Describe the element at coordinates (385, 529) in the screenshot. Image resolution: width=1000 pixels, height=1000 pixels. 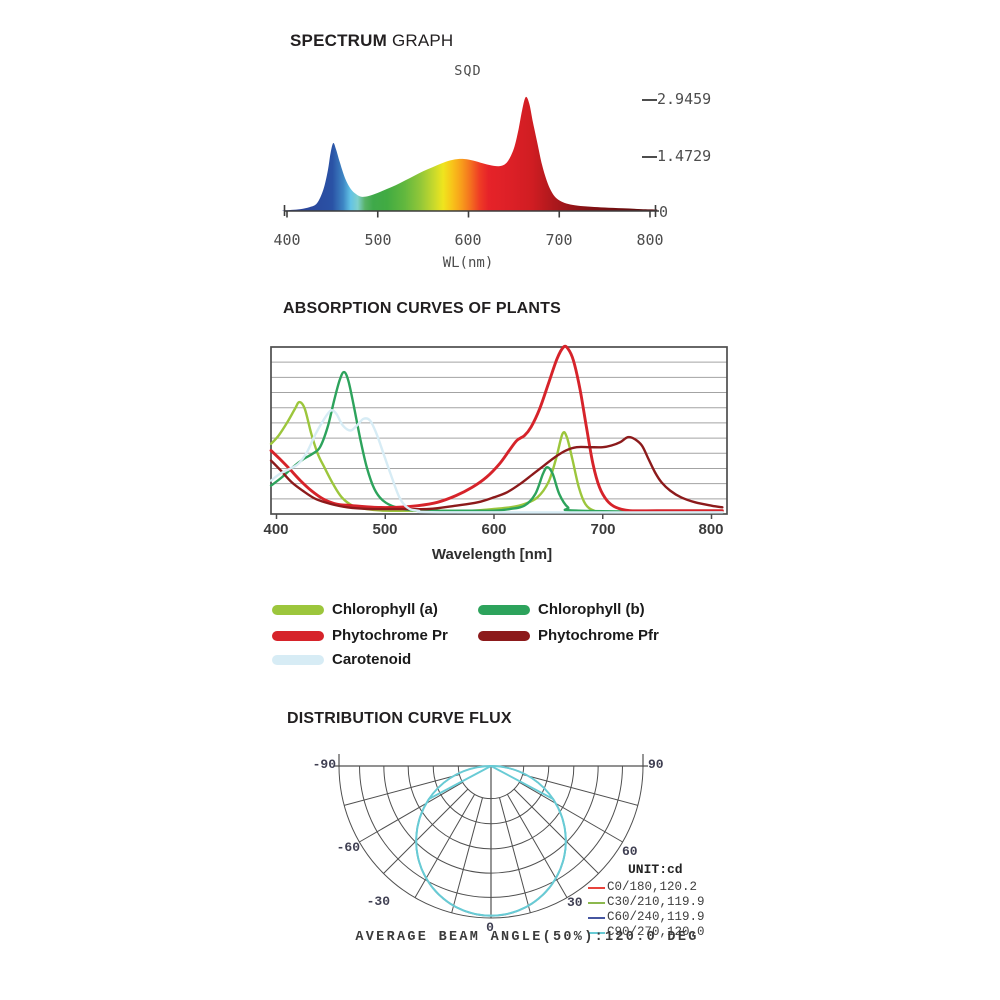
I see `absorption-xtick-500: 500` at that location.